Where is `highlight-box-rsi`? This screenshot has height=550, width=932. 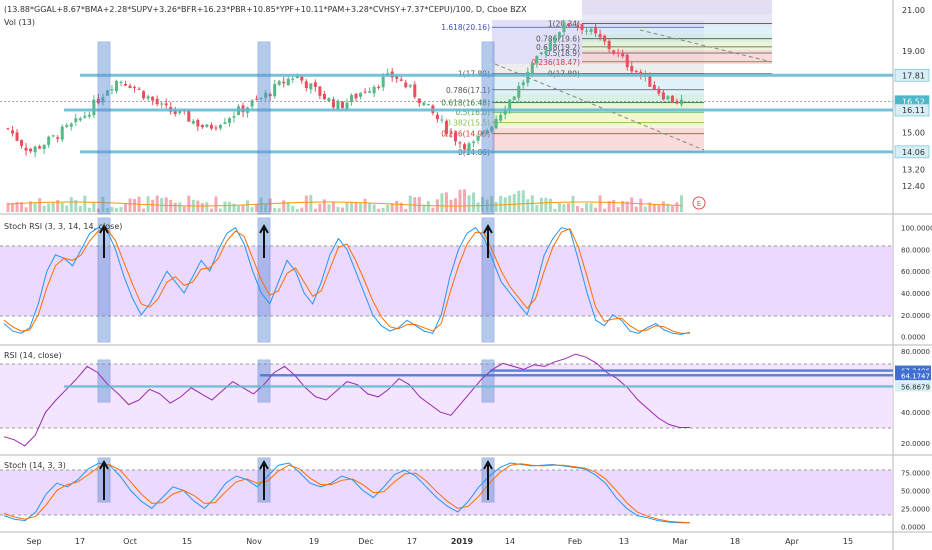
highlight-box-rsi is located at coordinates (488, 381).